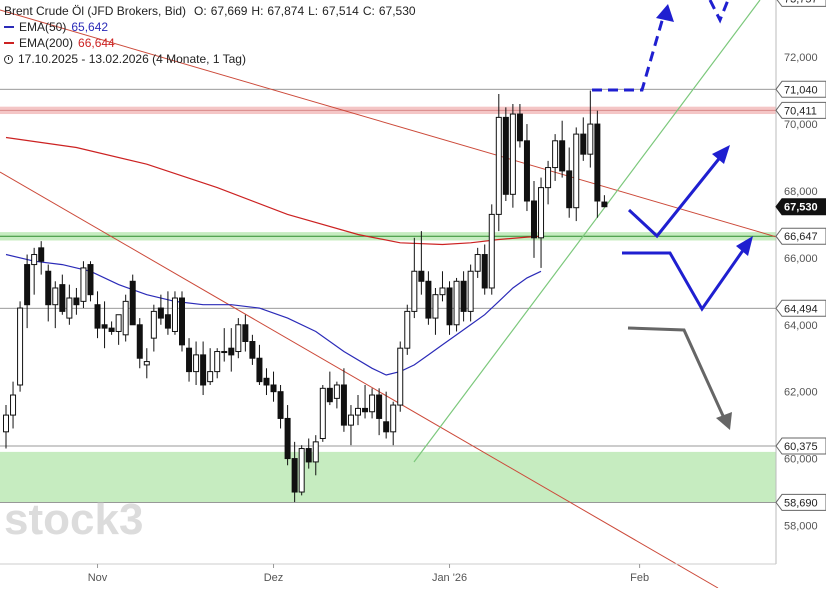 The width and height of the screenshot is (826, 593). What do you see at coordinates (368, 11) in the screenshot?
I see `close-label: C:` at bounding box center [368, 11].